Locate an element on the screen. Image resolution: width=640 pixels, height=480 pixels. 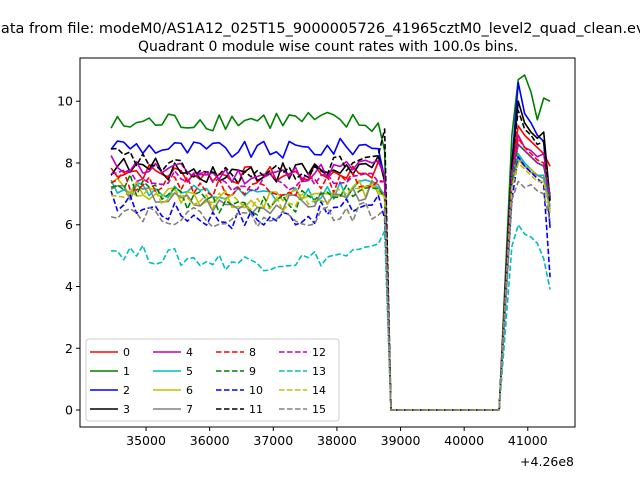
legend-label-9: 9 is located at coordinates (252, 371).